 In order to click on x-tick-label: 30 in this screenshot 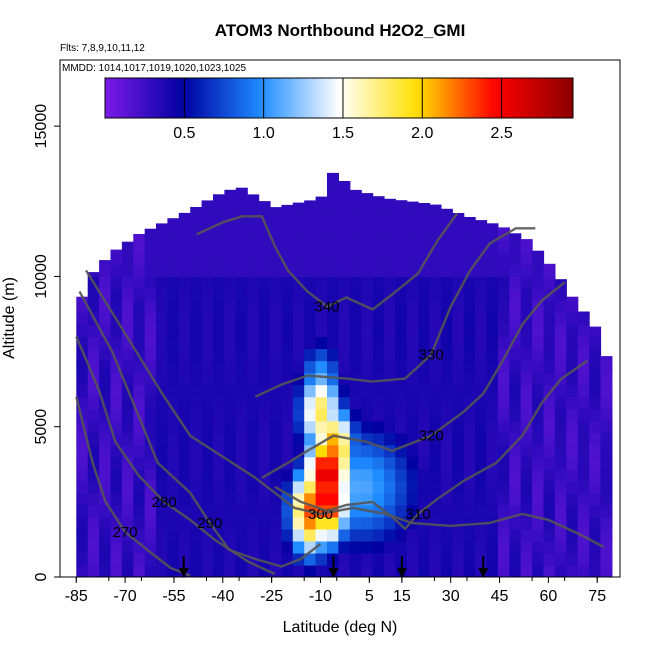, I will do `click(451, 596)`.